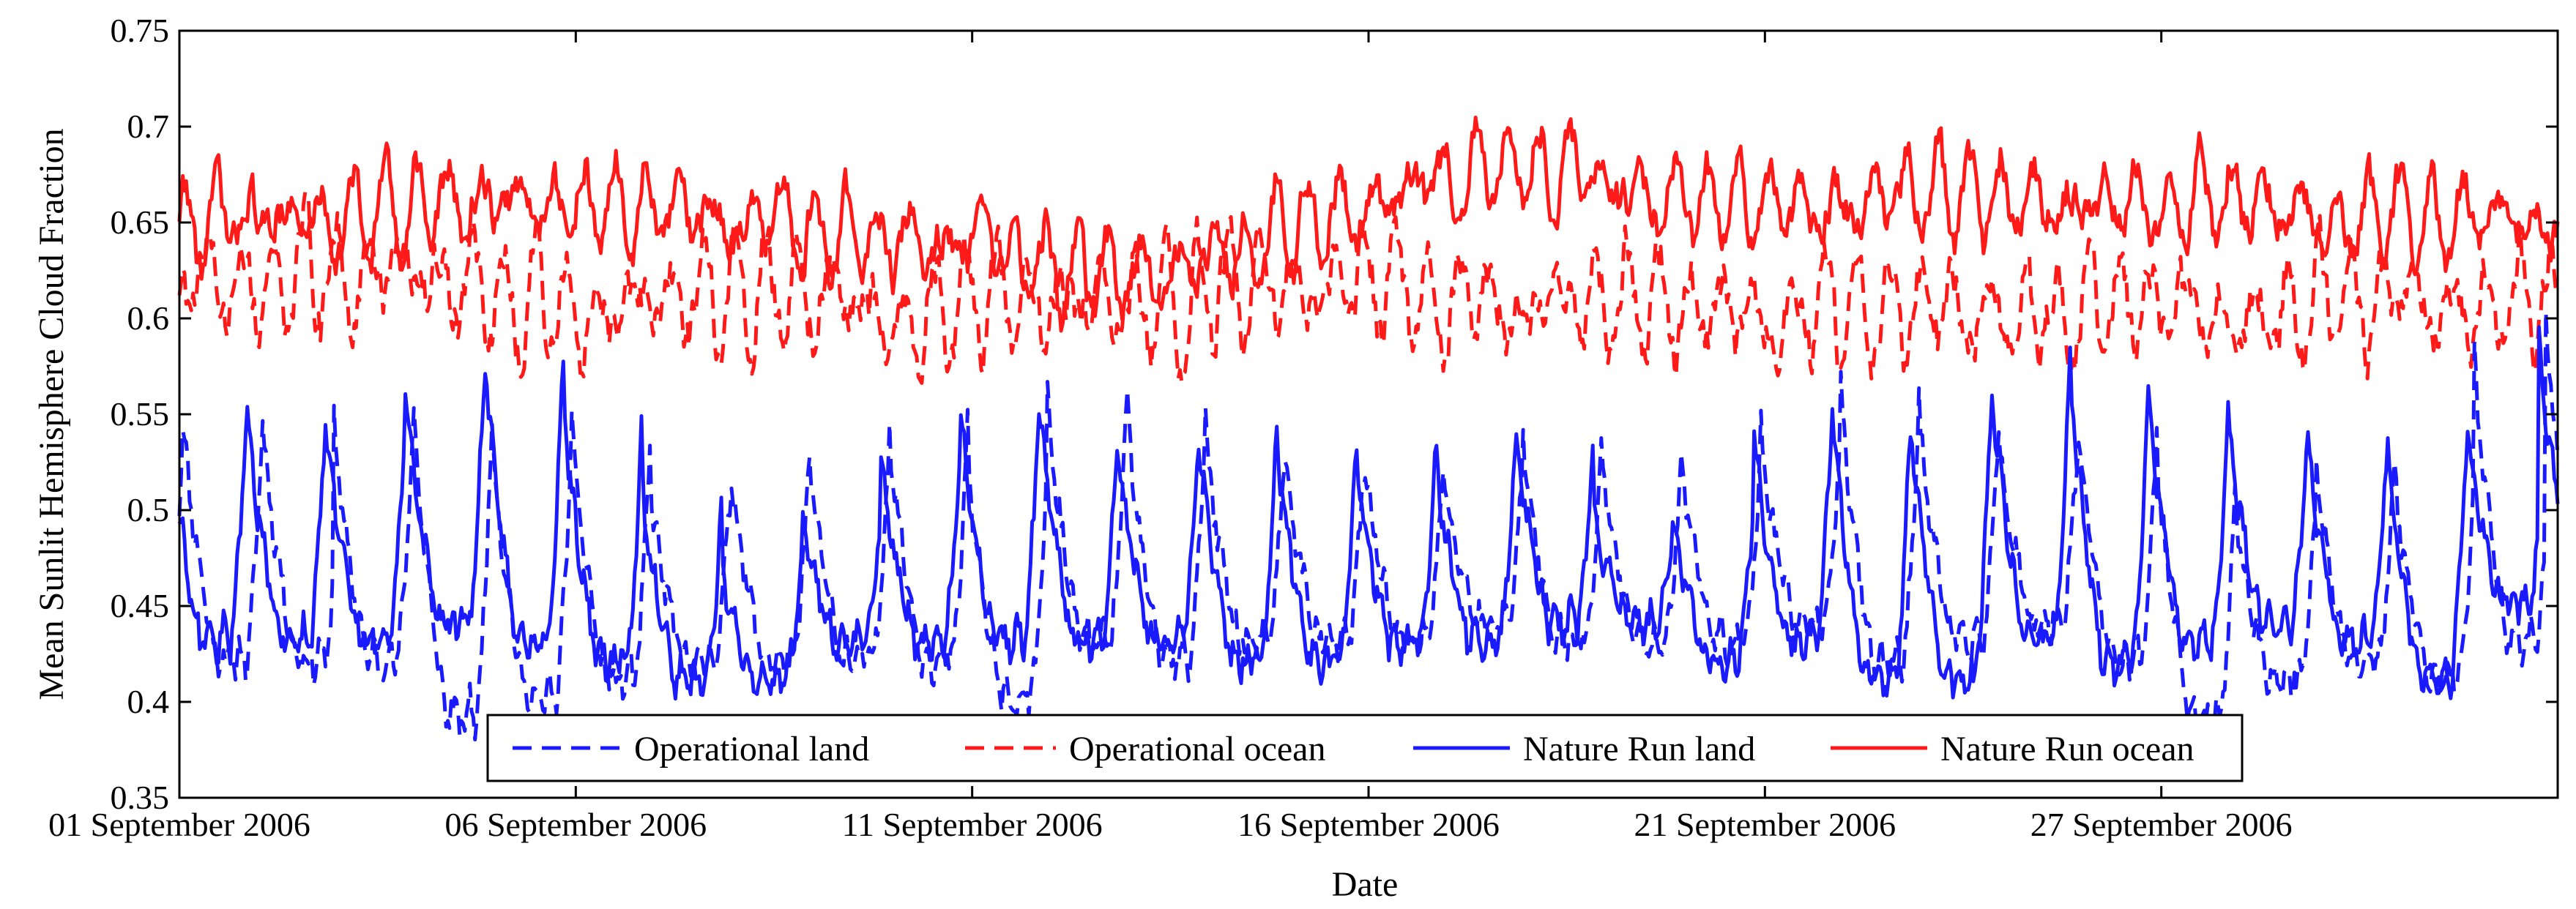  I want to click on legend-label-nature-run-land: Nature Run land, so click(1639, 749).